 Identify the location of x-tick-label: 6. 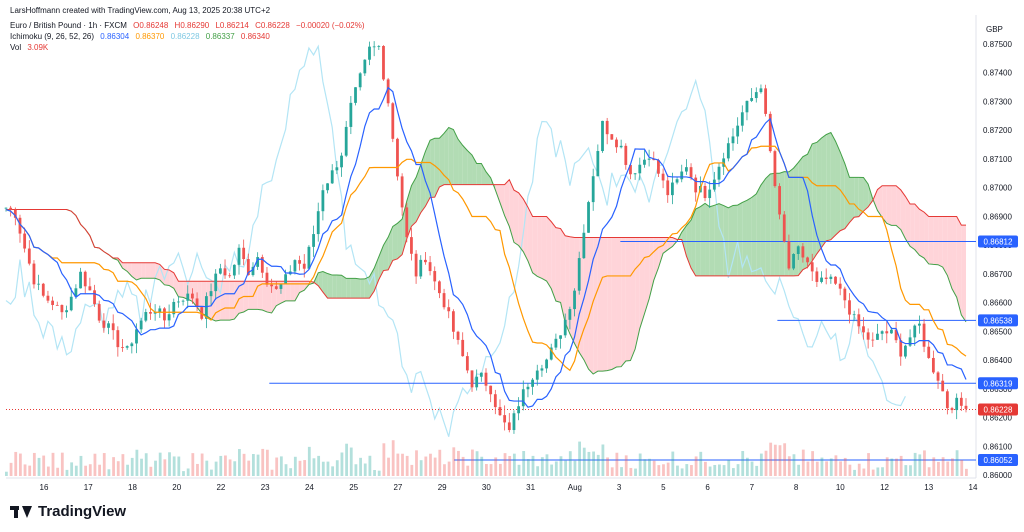
(707, 487).